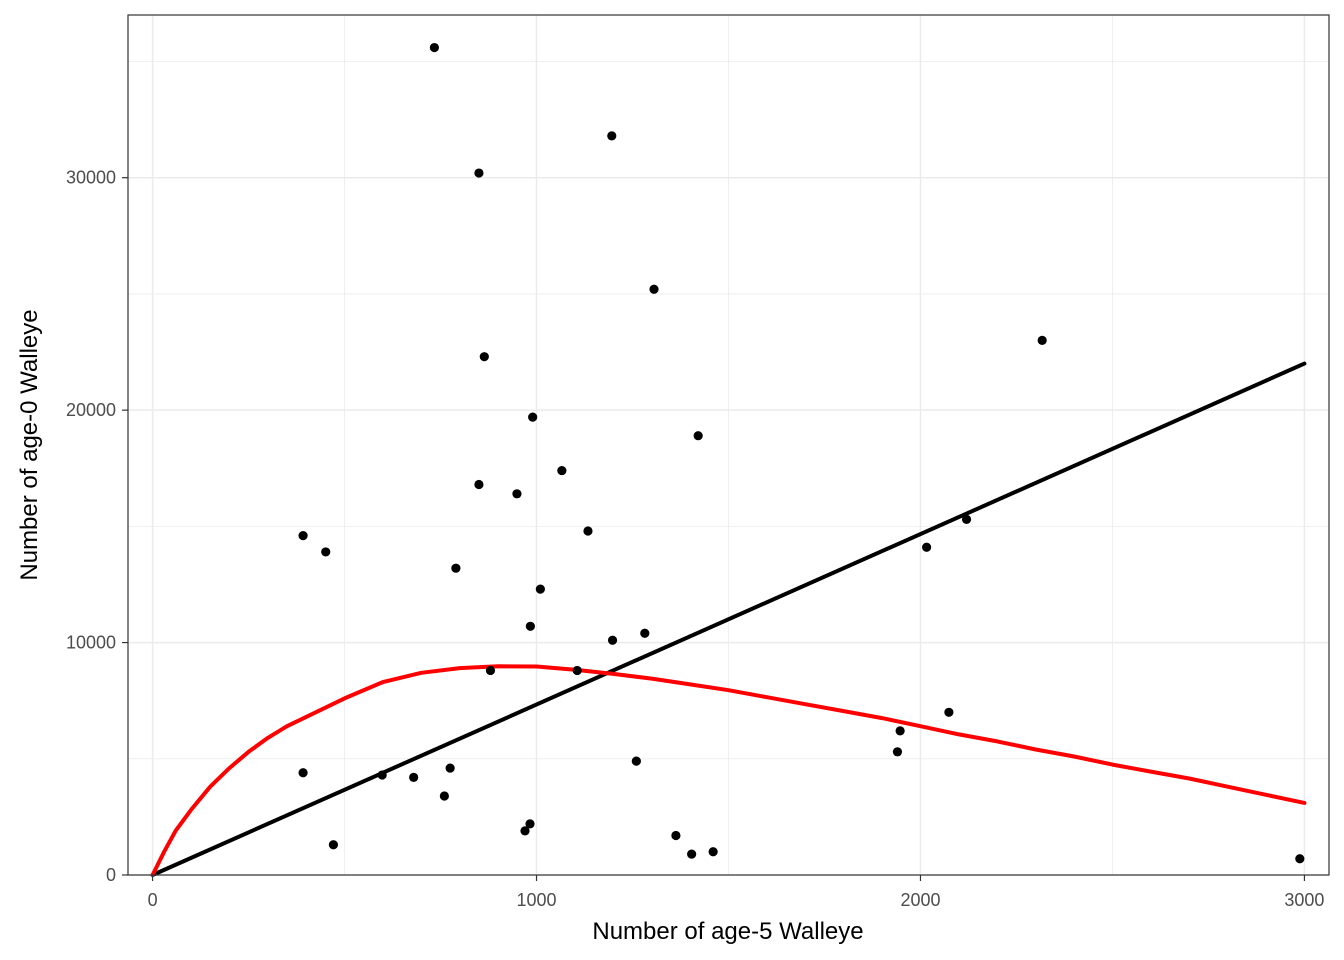  Describe the element at coordinates (91, 643) in the screenshot. I see `y-tick-label: 10000` at that location.